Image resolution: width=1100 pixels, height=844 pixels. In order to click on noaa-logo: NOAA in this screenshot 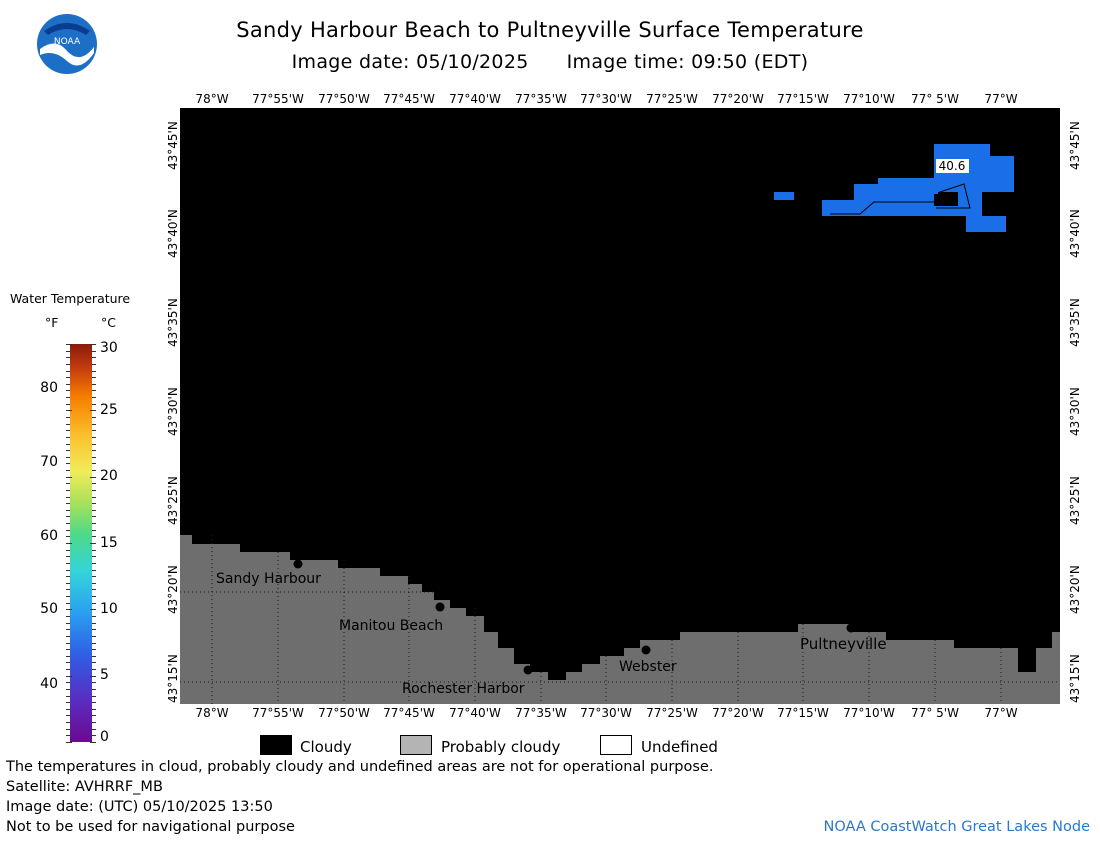, I will do `click(67, 44)`.